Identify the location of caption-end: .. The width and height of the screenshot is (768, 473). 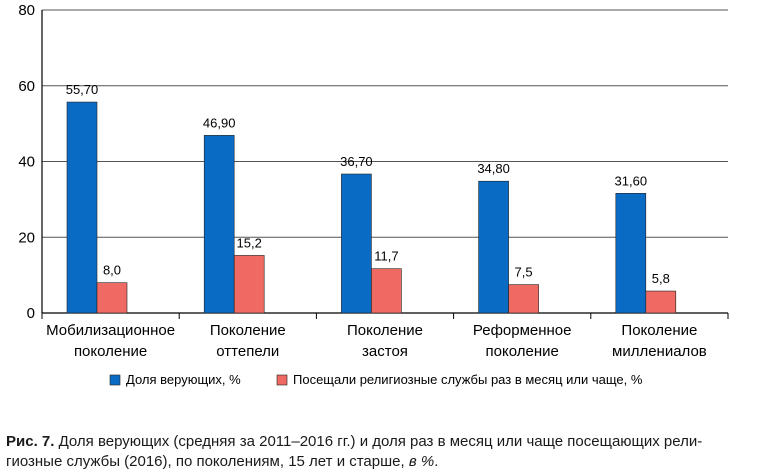
(436, 461).